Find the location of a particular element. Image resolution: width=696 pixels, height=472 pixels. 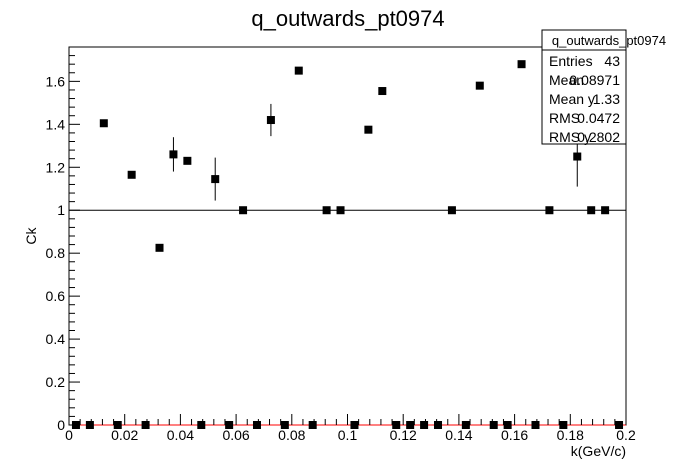

x-tick-label: 0.04 is located at coordinates (180, 435).